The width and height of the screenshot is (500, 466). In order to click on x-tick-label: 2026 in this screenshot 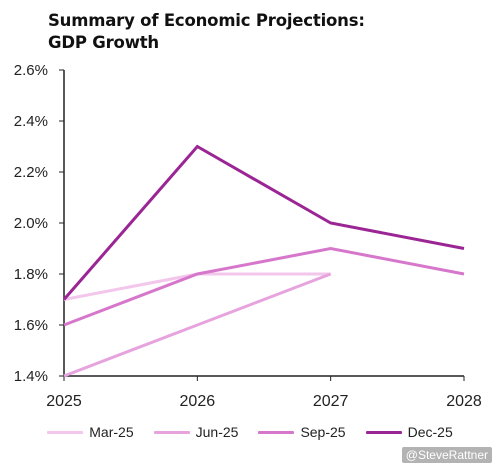, I will do `click(198, 401)`.